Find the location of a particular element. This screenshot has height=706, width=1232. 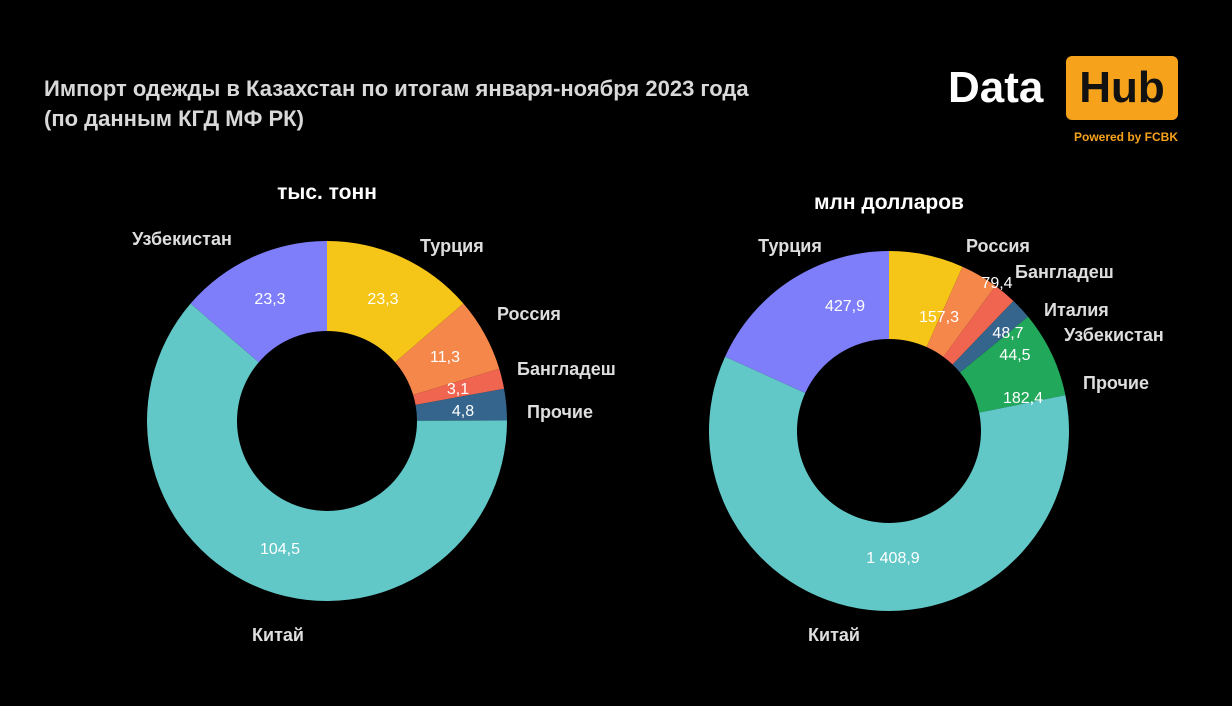

slice-uzbekistan-tonnes is located at coordinates (258, 302).